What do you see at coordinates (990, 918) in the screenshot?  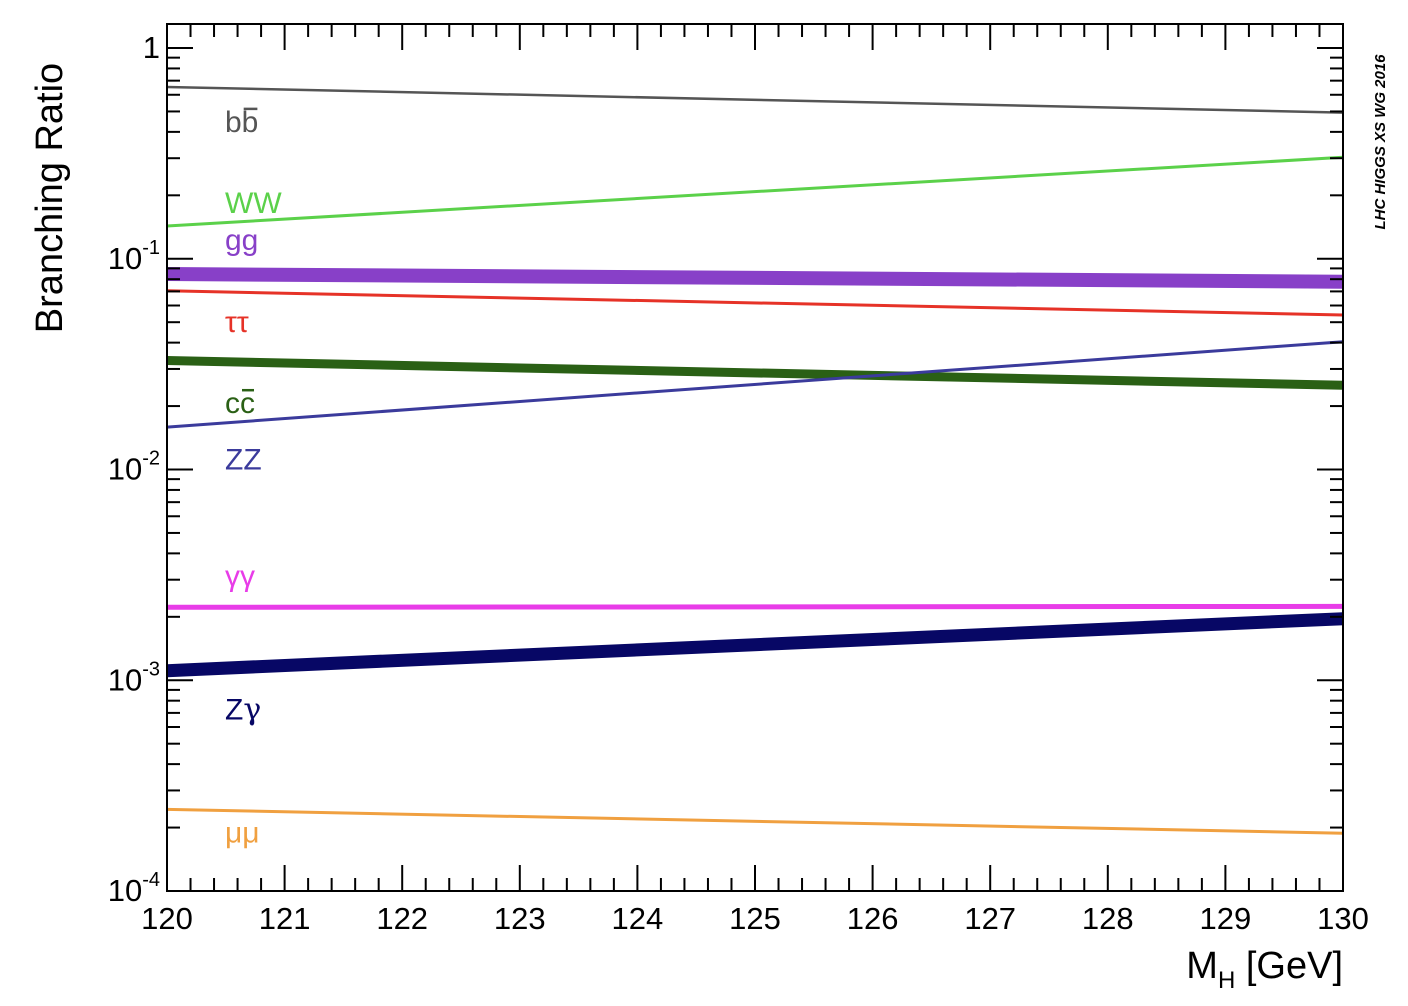 I see `x-tick-label: 127` at bounding box center [990, 918].